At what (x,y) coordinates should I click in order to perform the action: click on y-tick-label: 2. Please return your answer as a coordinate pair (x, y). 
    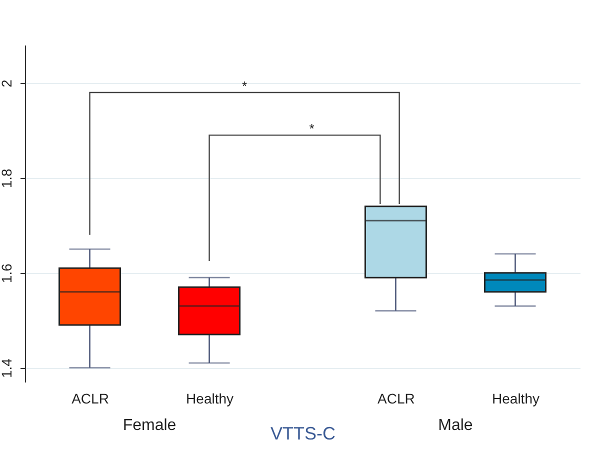
    Looking at the image, I should click on (7, 83).